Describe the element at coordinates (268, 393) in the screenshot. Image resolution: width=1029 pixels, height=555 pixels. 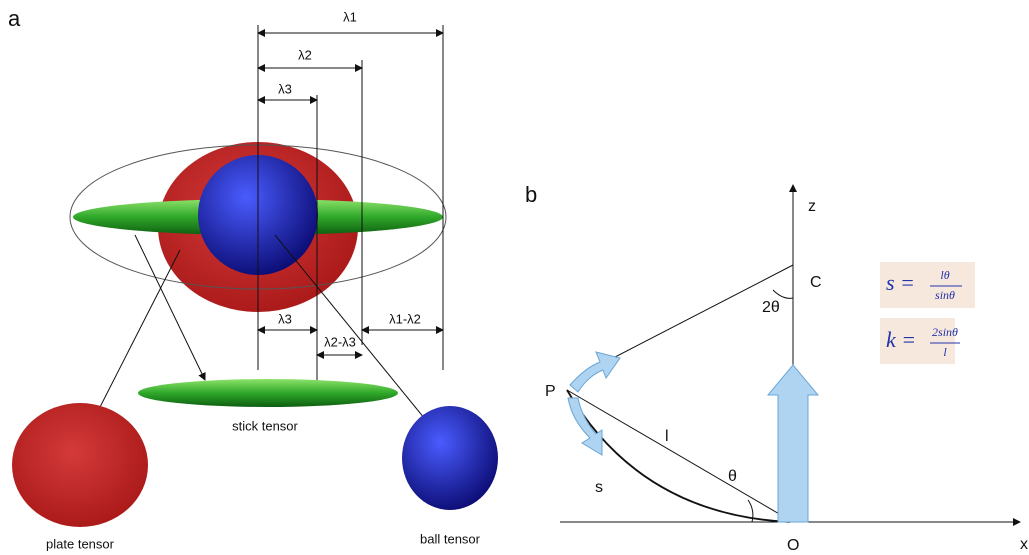
I see `stick-tensor` at that location.